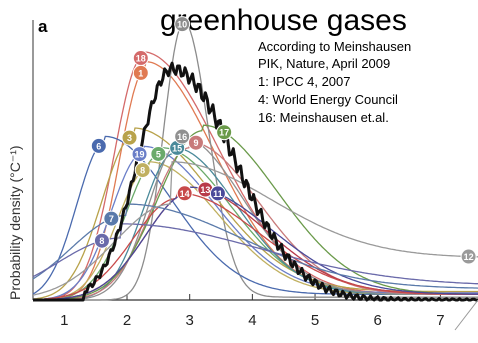  I want to click on series-marker-label: 5, so click(158, 154).